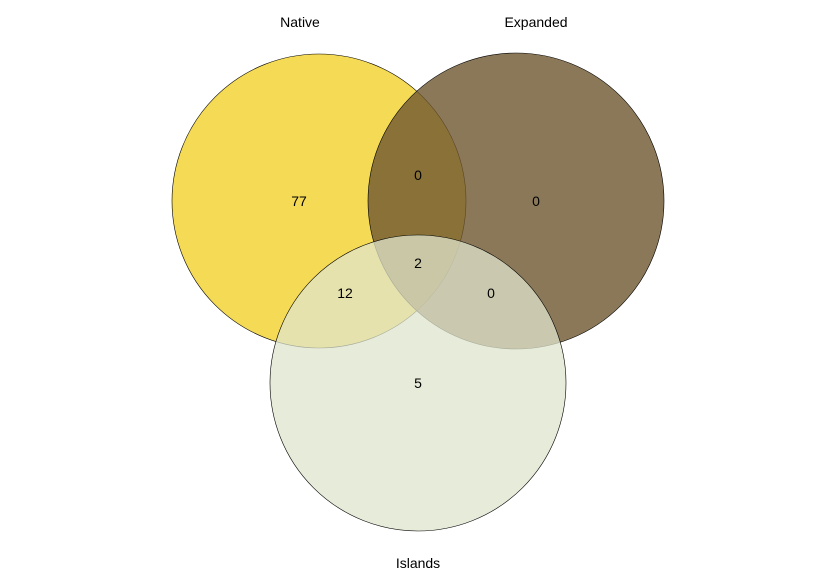  Describe the element at coordinates (299, 201) in the screenshot. I see `native-only-count: 77` at that location.